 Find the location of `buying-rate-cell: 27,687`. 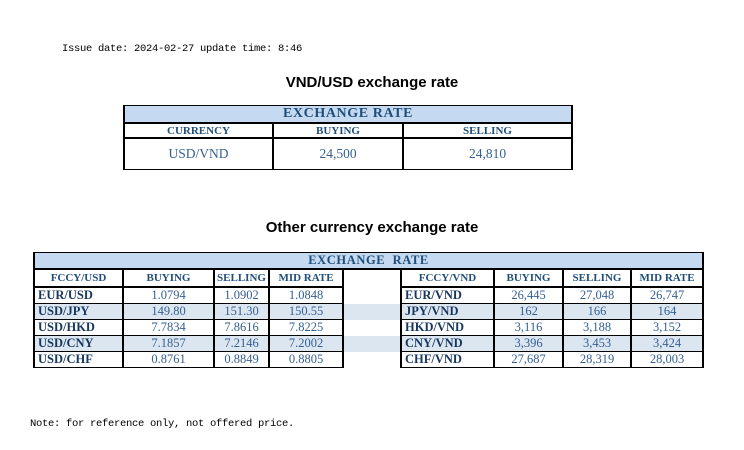

buying-rate-cell: 27,687 is located at coordinates (528, 359).